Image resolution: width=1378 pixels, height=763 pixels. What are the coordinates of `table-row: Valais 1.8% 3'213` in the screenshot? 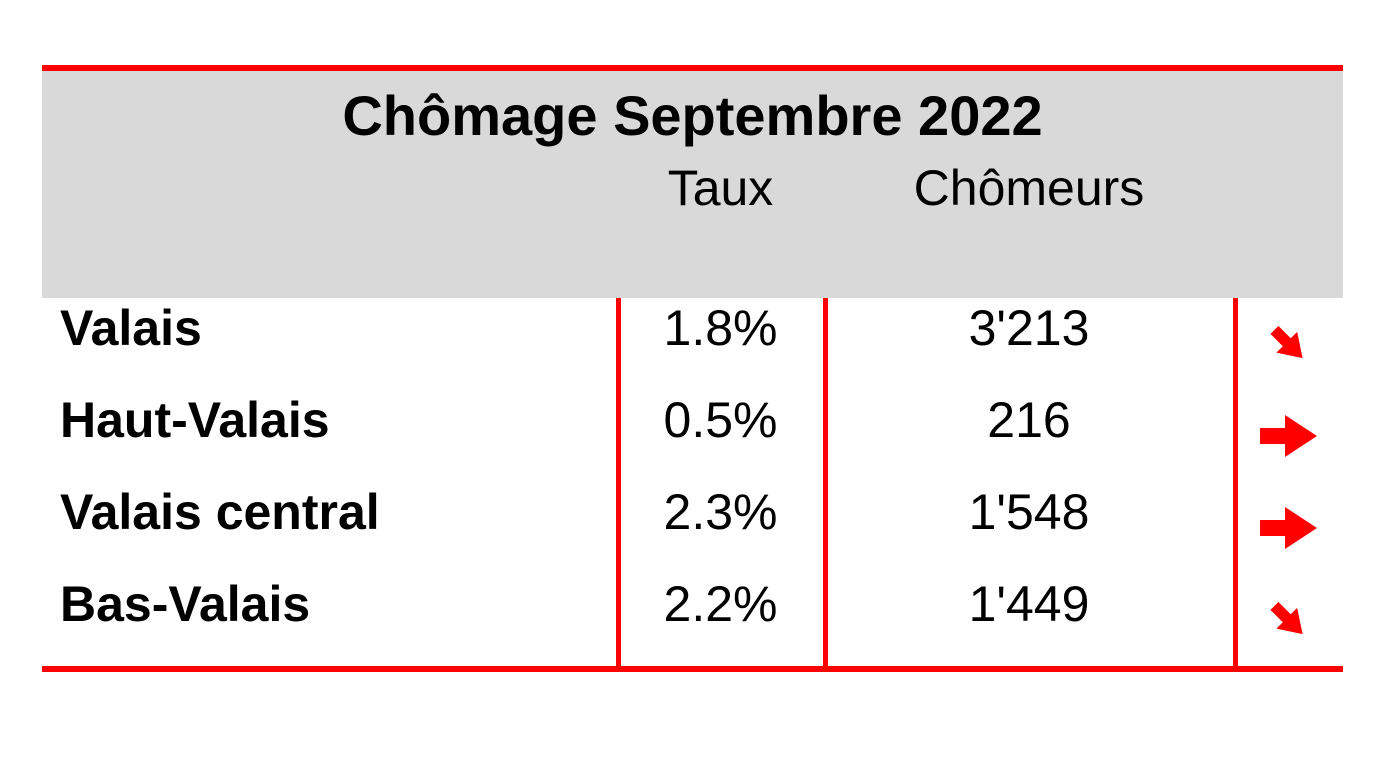 It's located at (689, 344).